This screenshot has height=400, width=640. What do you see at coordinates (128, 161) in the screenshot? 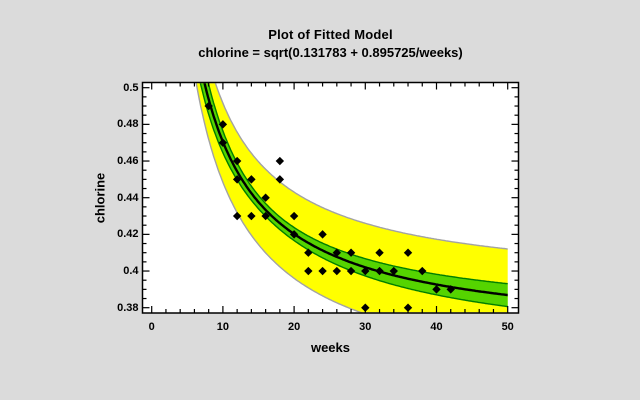
I see `y-tick-label: 0.46` at bounding box center [128, 161].